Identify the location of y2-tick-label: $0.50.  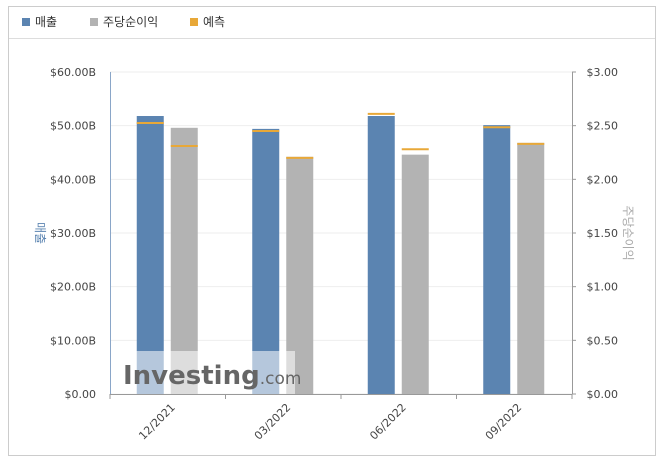
(603, 340).